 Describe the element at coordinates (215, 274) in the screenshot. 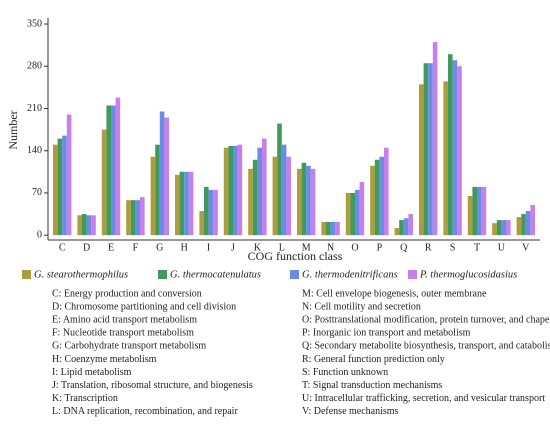

I see `legend-label: G. thermocatenulatus` at that location.